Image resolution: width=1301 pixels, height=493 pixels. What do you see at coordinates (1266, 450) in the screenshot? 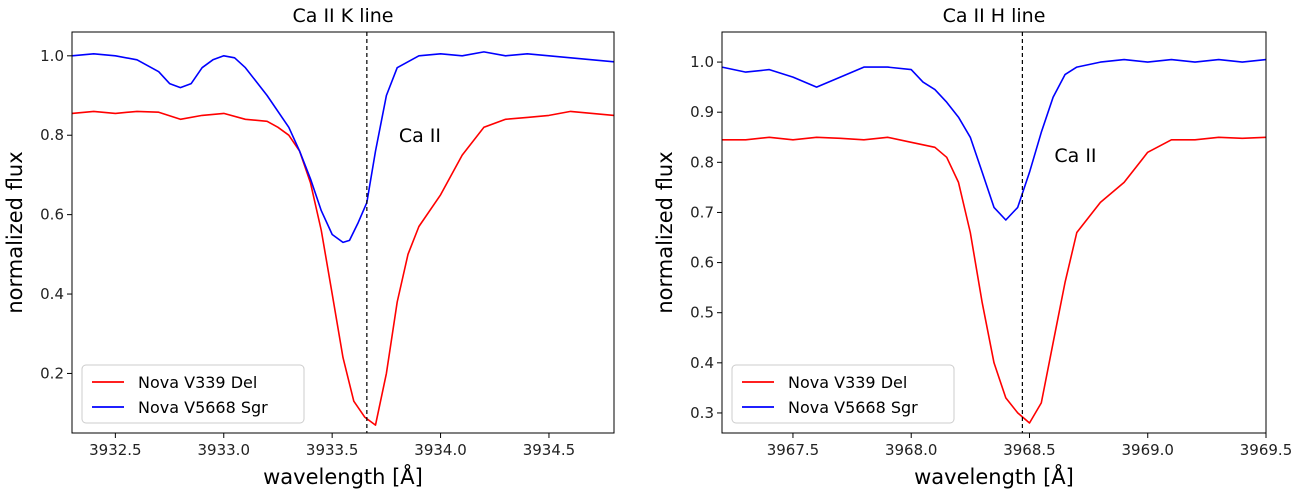
I see `x-tick-label: 3969.5` at bounding box center [1266, 450].